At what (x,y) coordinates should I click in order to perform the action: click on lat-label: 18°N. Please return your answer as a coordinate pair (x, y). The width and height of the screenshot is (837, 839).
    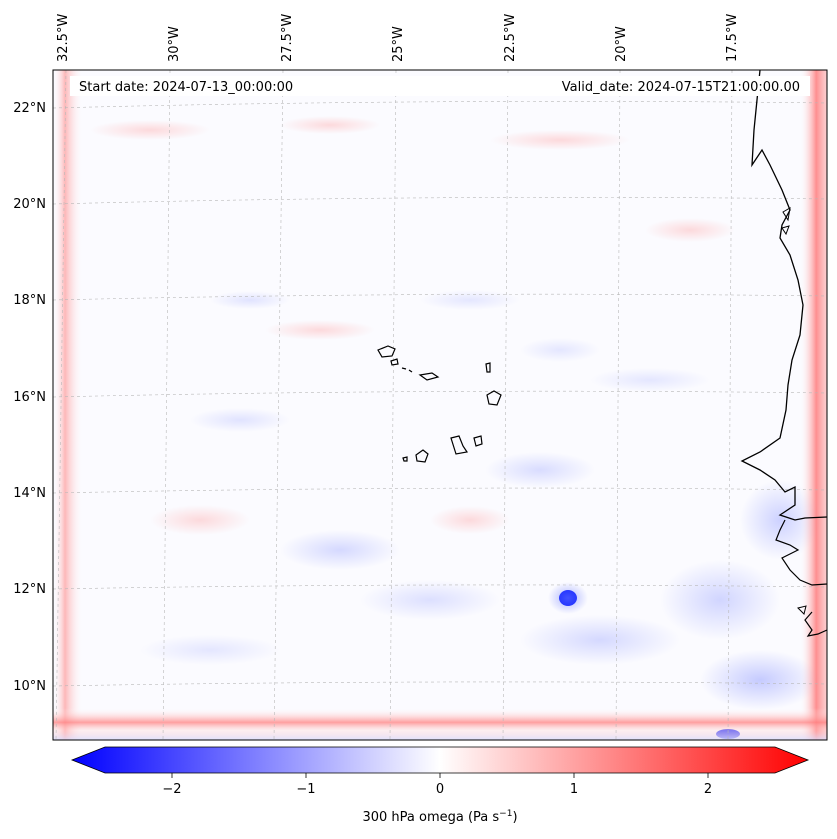
    Looking at the image, I should click on (29, 300).